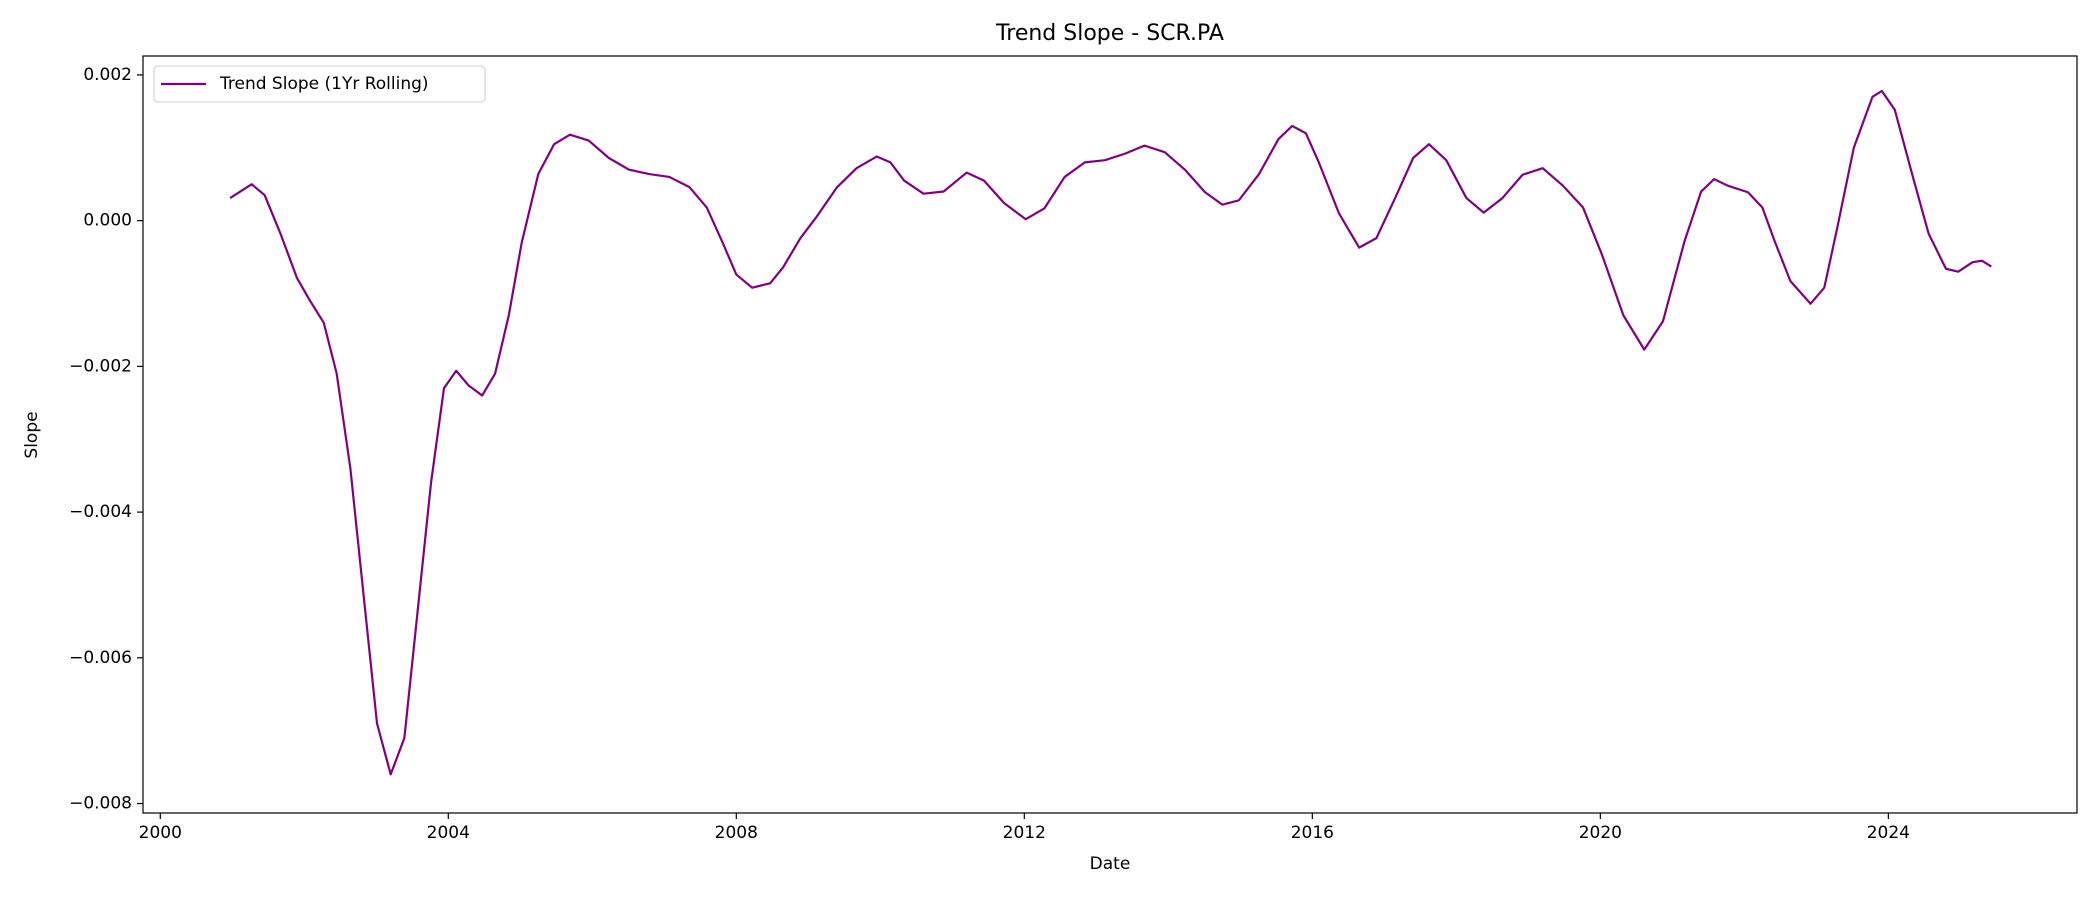  What do you see at coordinates (736, 833) in the screenshot?
I see `x-tick-label: 2008` at bounding box center [736, 833].